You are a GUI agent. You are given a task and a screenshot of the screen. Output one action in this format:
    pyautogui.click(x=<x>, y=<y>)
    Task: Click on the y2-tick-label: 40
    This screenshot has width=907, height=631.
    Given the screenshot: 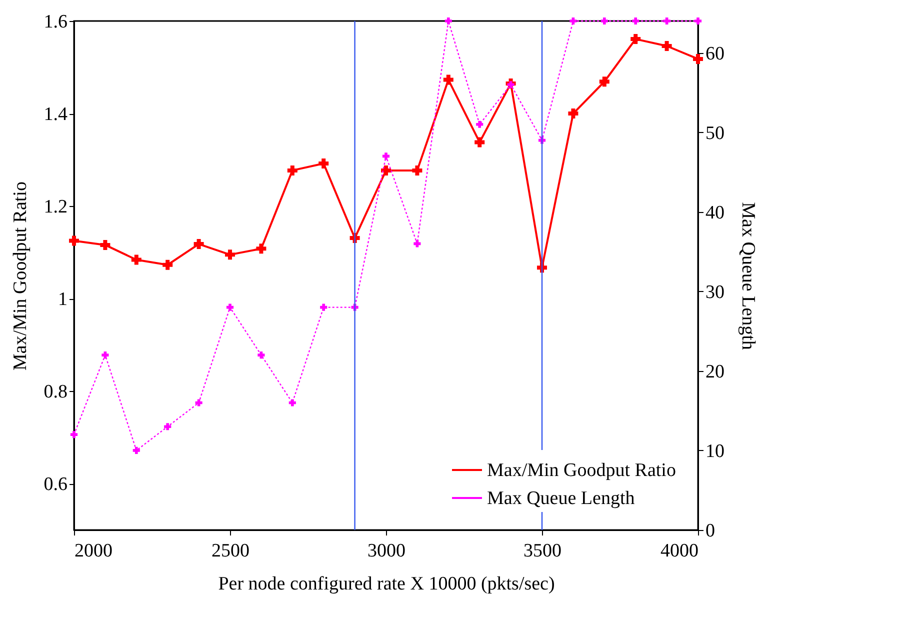 What is the action you would take?
    pyautogui.click(x=715, y=213)
    